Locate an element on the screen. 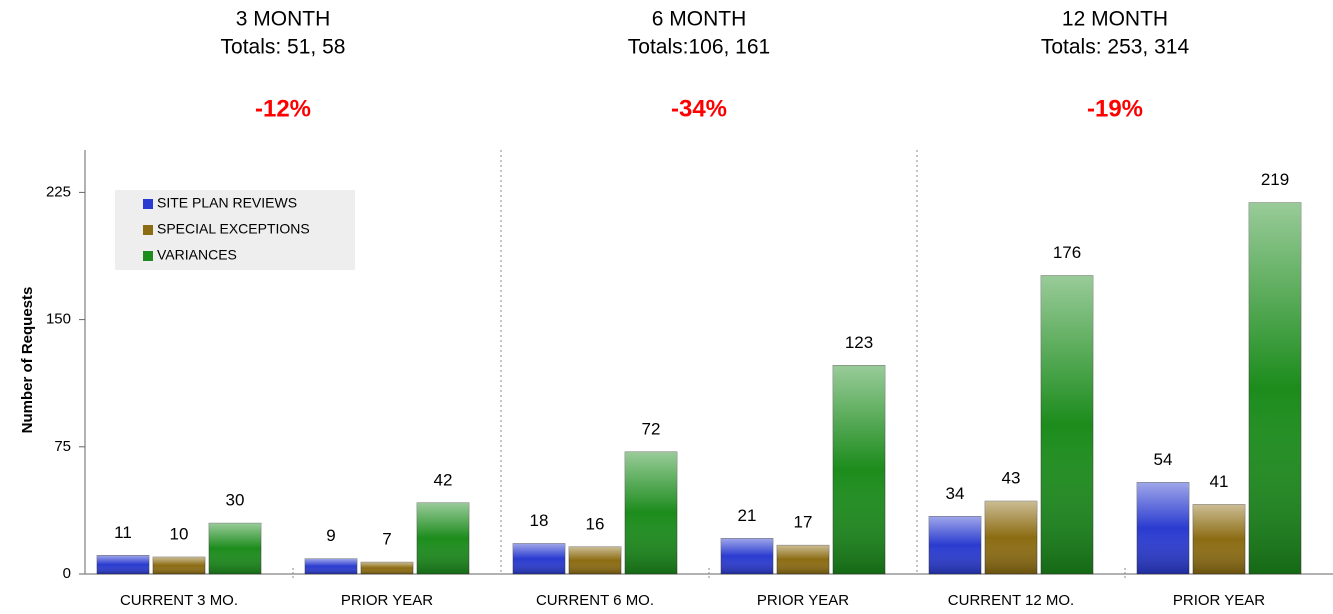 Image resolution: width=1333 pixels, height=614 pixels. value-label: 17 is located at coordinates (803, 522).